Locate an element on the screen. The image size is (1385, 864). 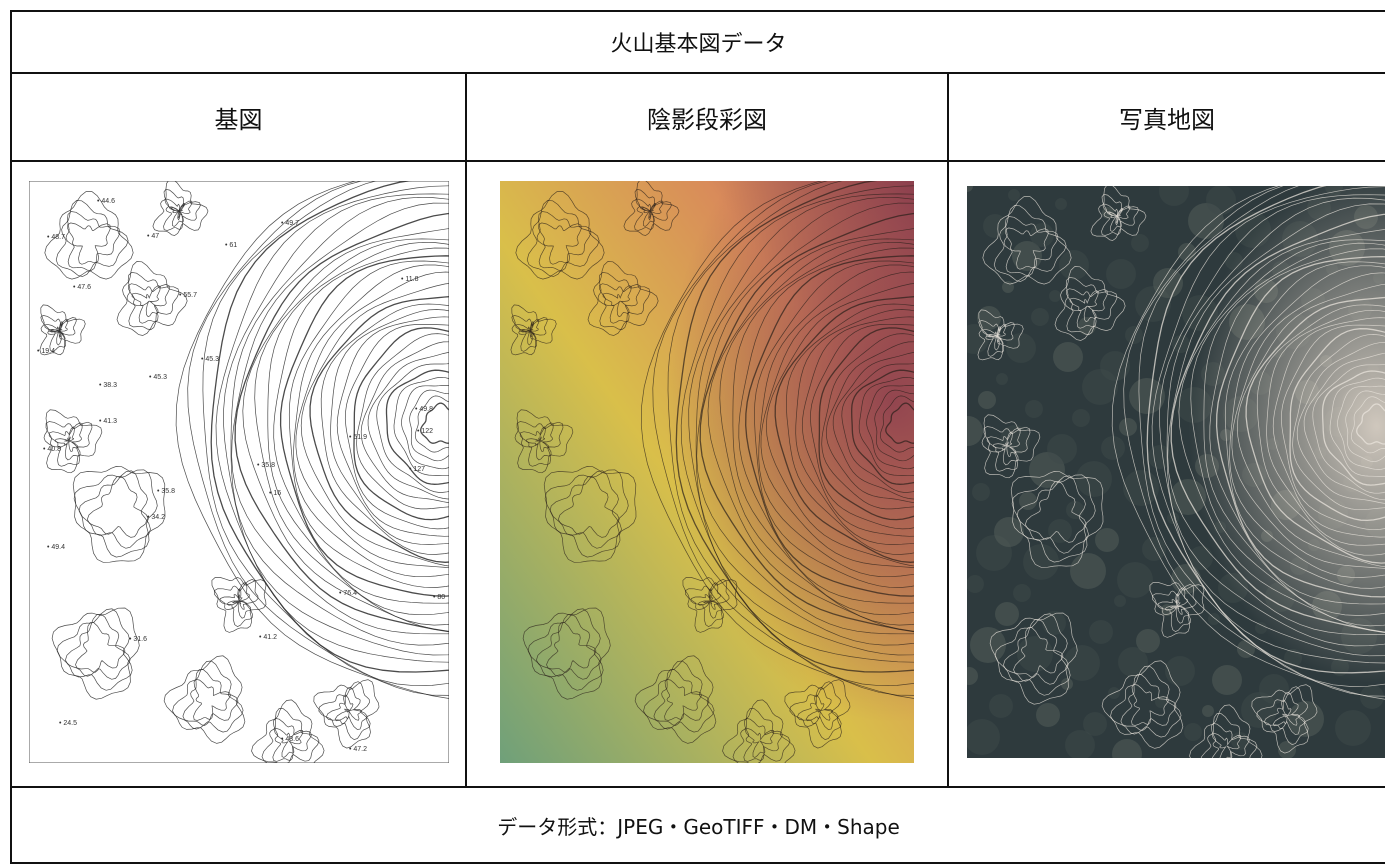
spot-height-label: • 19.4 is located at coordinates (46, 351).